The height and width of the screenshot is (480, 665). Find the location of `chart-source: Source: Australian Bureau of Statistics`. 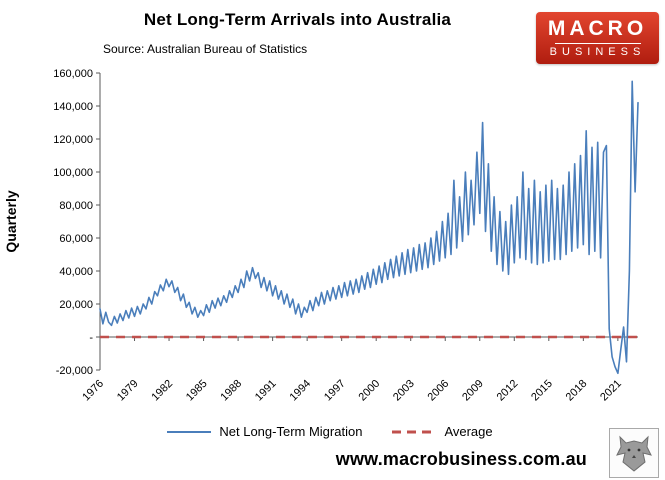

chart-source: Source: Australian Bureau of Statistics is located at coordinates (205, 49).